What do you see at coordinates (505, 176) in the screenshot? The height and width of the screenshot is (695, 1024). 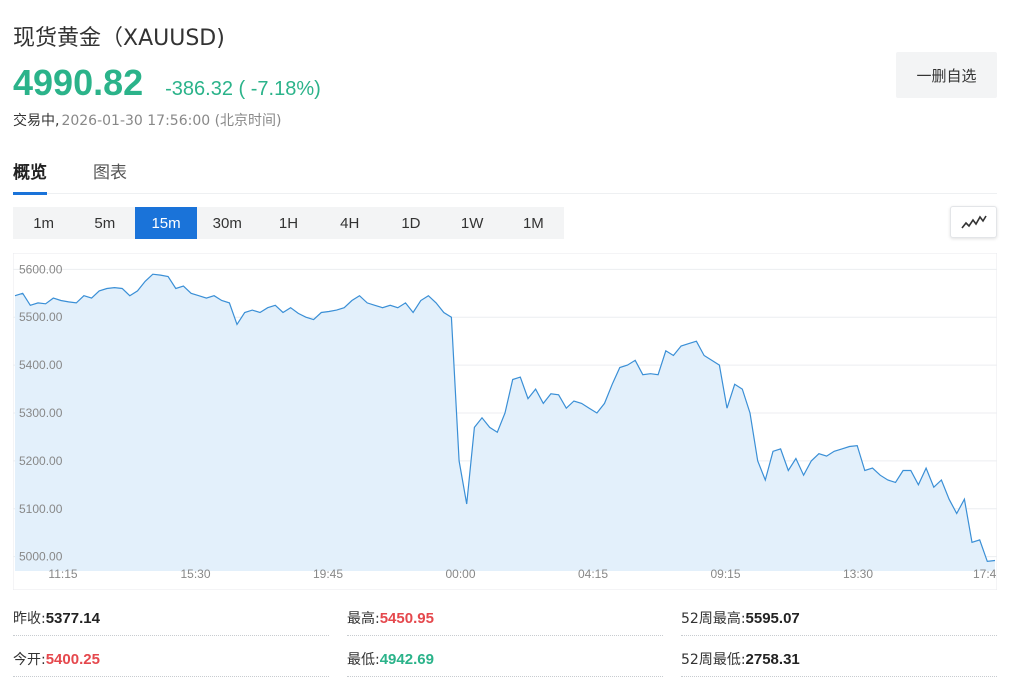 I see `tab-bar: 概览 图表` at bounding box center [505, 176].